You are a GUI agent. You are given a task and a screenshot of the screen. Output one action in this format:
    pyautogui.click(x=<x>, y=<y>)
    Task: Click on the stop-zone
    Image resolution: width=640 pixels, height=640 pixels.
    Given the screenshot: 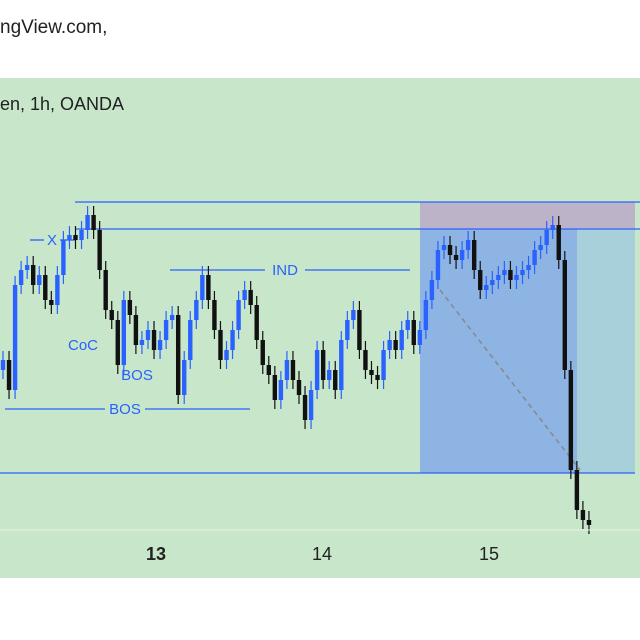 What is the action you would take?
    pyautogui.click(x=527, y=215)
    